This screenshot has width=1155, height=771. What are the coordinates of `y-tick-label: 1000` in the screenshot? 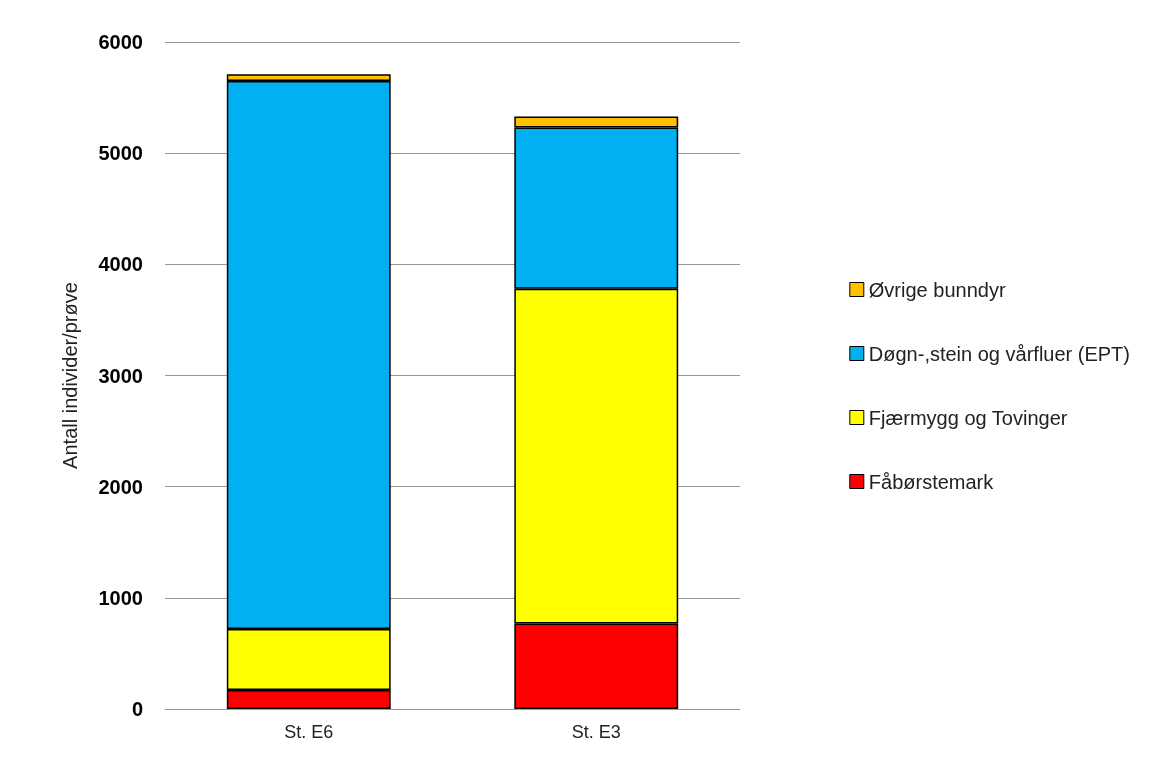 It's located at (120, 597).